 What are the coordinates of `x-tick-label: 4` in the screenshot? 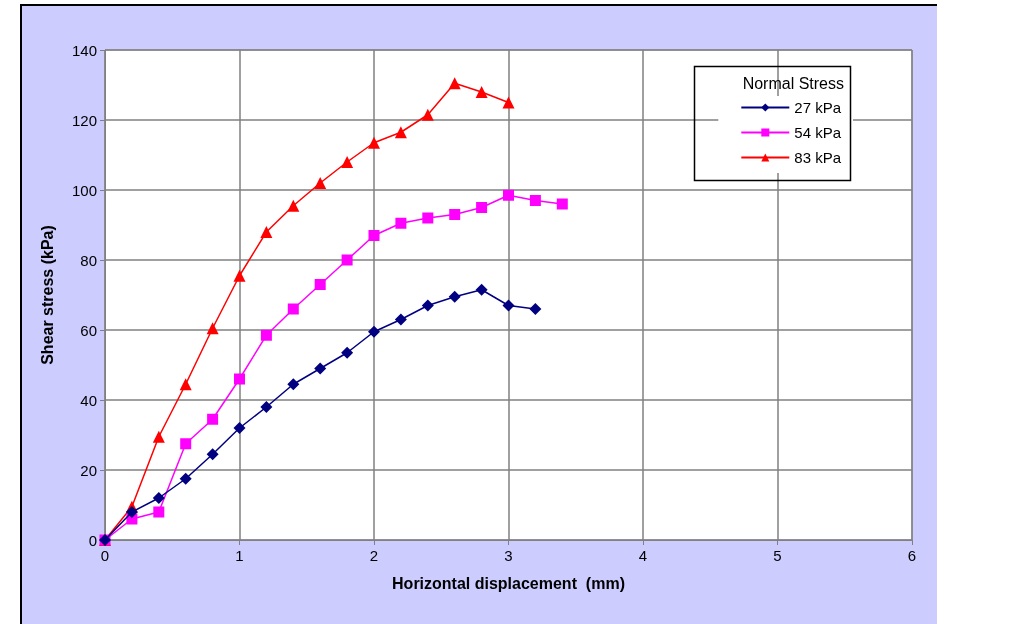 It's located at (643, 555).